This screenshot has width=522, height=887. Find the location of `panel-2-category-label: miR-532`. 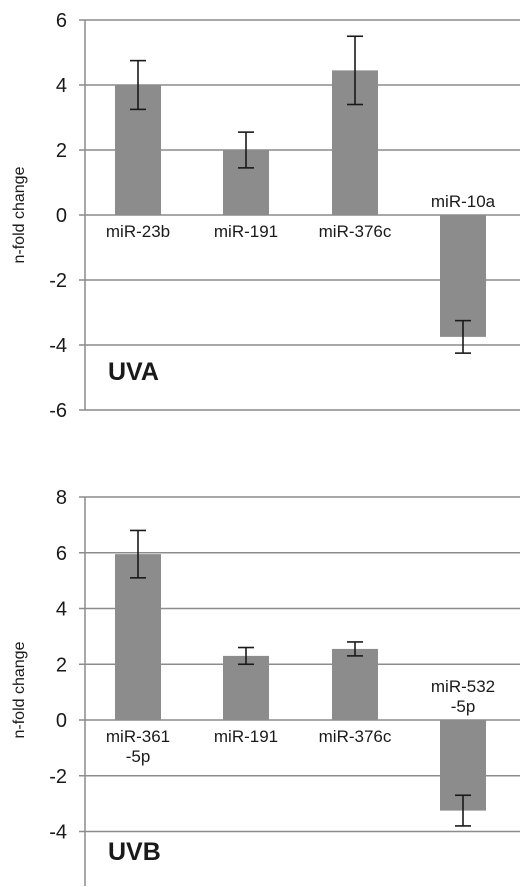

panel-2-category-label: miR-532 is located at coordinates (463, 686).